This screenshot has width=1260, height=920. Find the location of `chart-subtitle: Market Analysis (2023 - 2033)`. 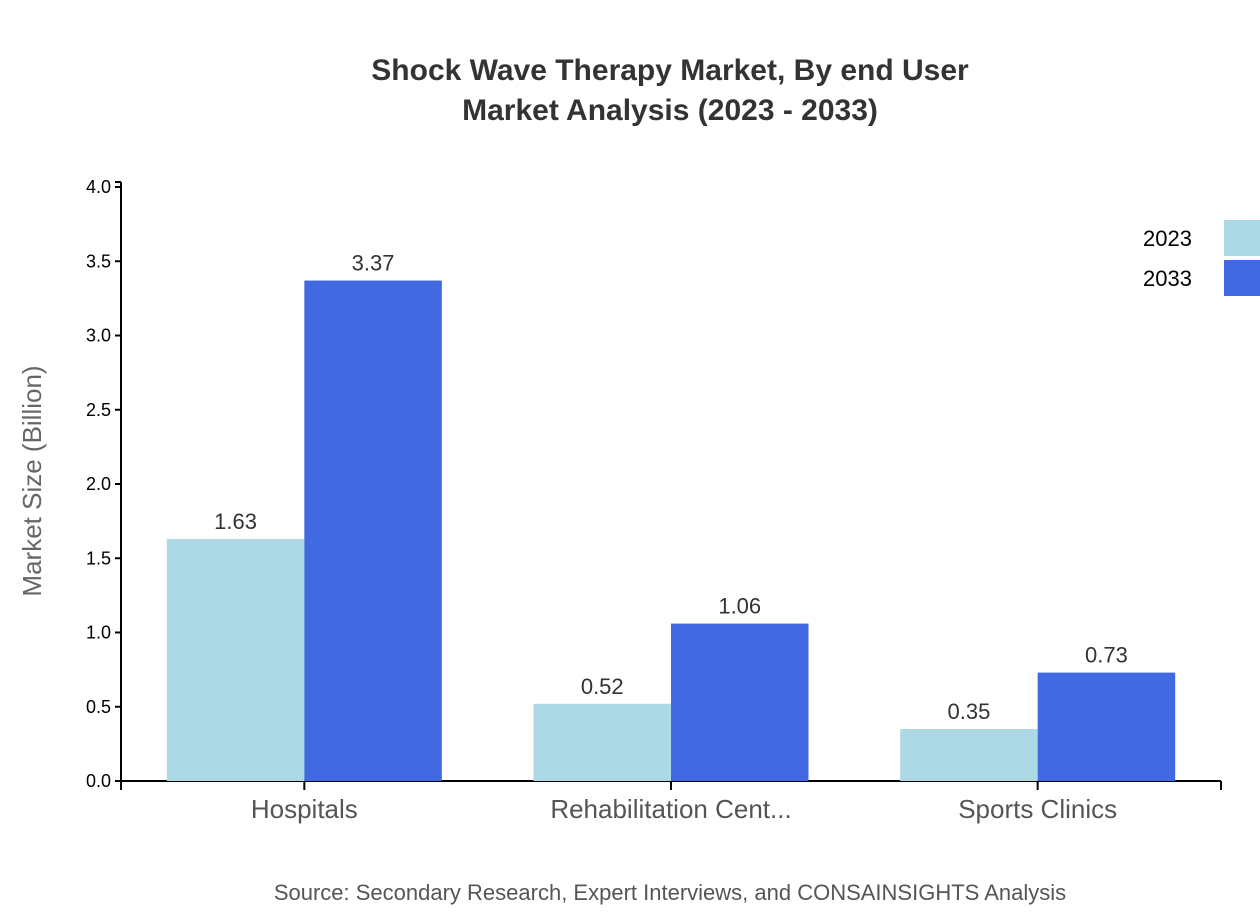

chart-subtitle: Market Analysis (2023 - 2033) is located at coordinates (670, 110).